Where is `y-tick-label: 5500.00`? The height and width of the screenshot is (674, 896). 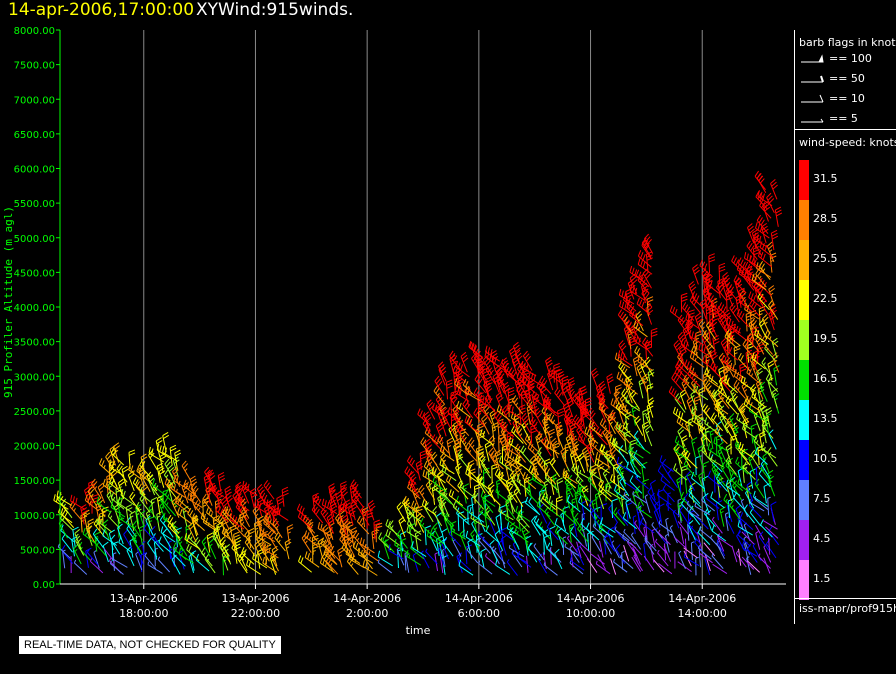 y-tick-label: 5500.00 is located at coordinates (34, 204).